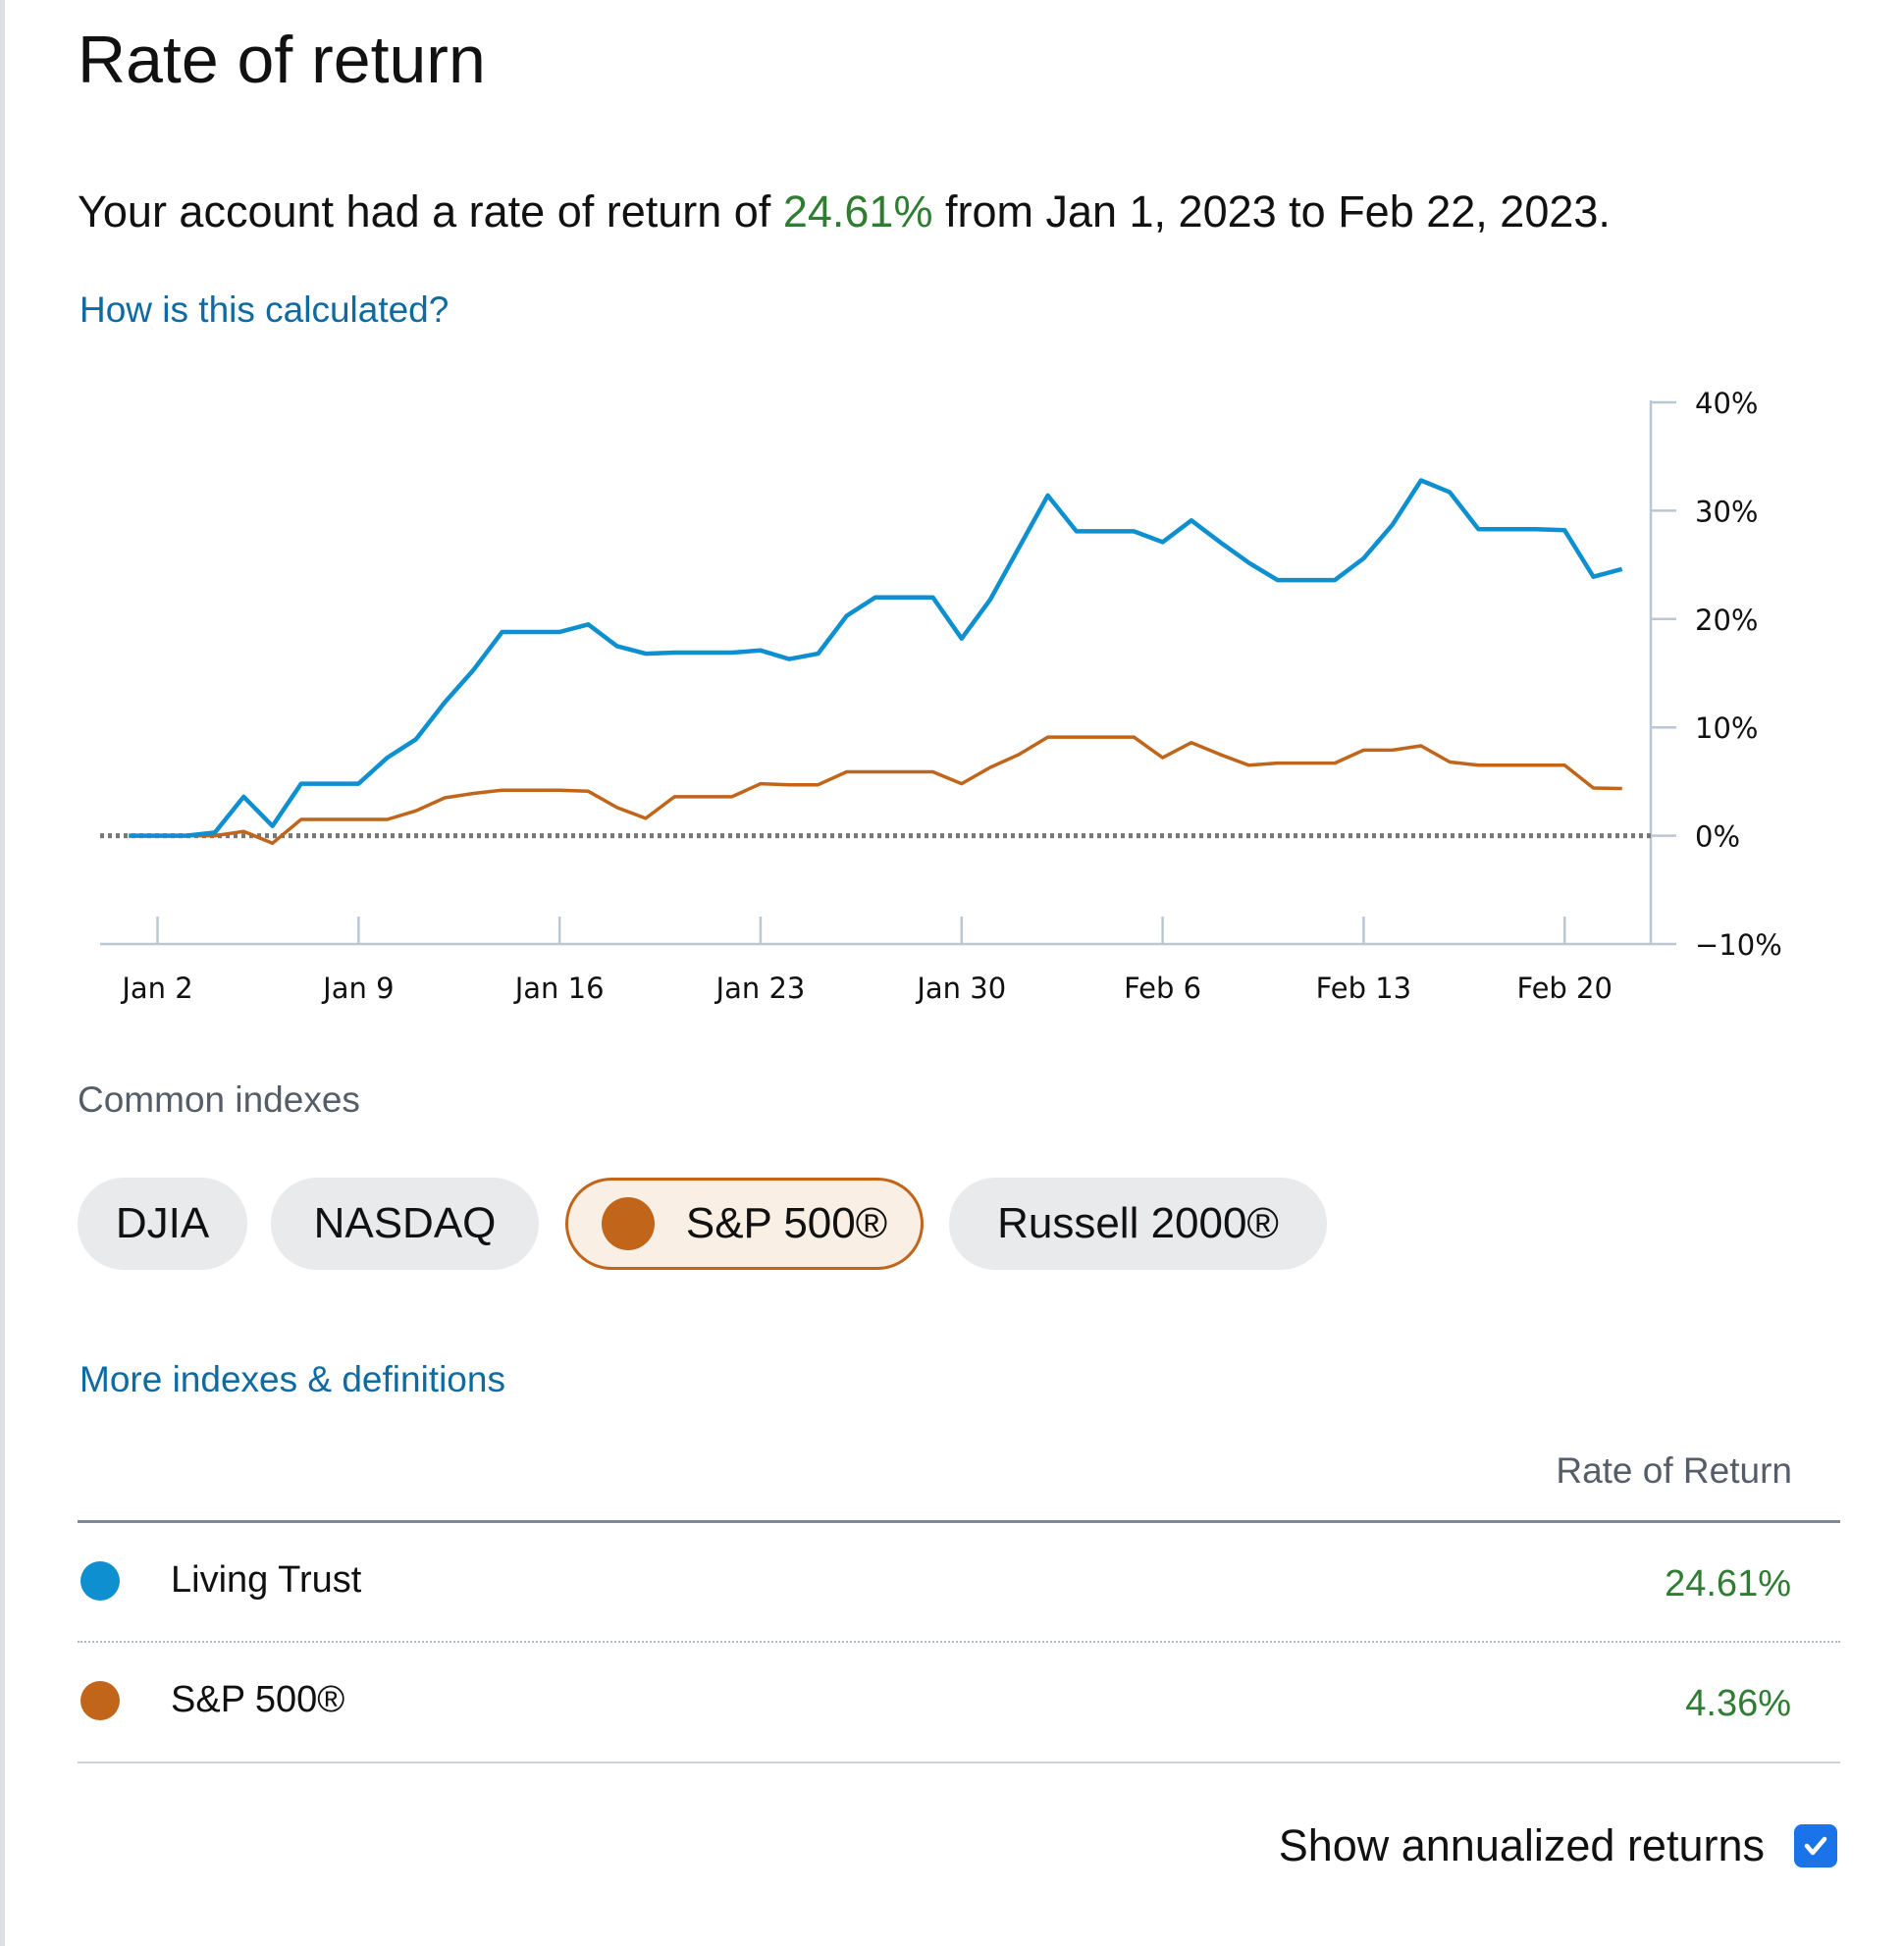  I want to click on annualized-checkbox, so click(1815, 1845).